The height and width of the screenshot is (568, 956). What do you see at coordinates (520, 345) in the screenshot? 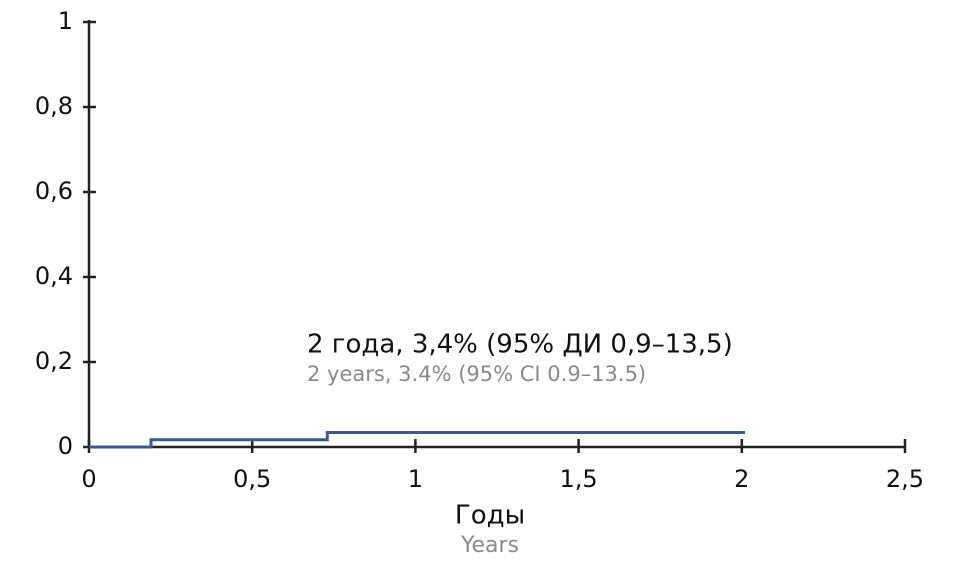
I see `annotation: 2 года, 3,4% (95% ДИ 0,9–13,5)` at bounding box center [520, 345].